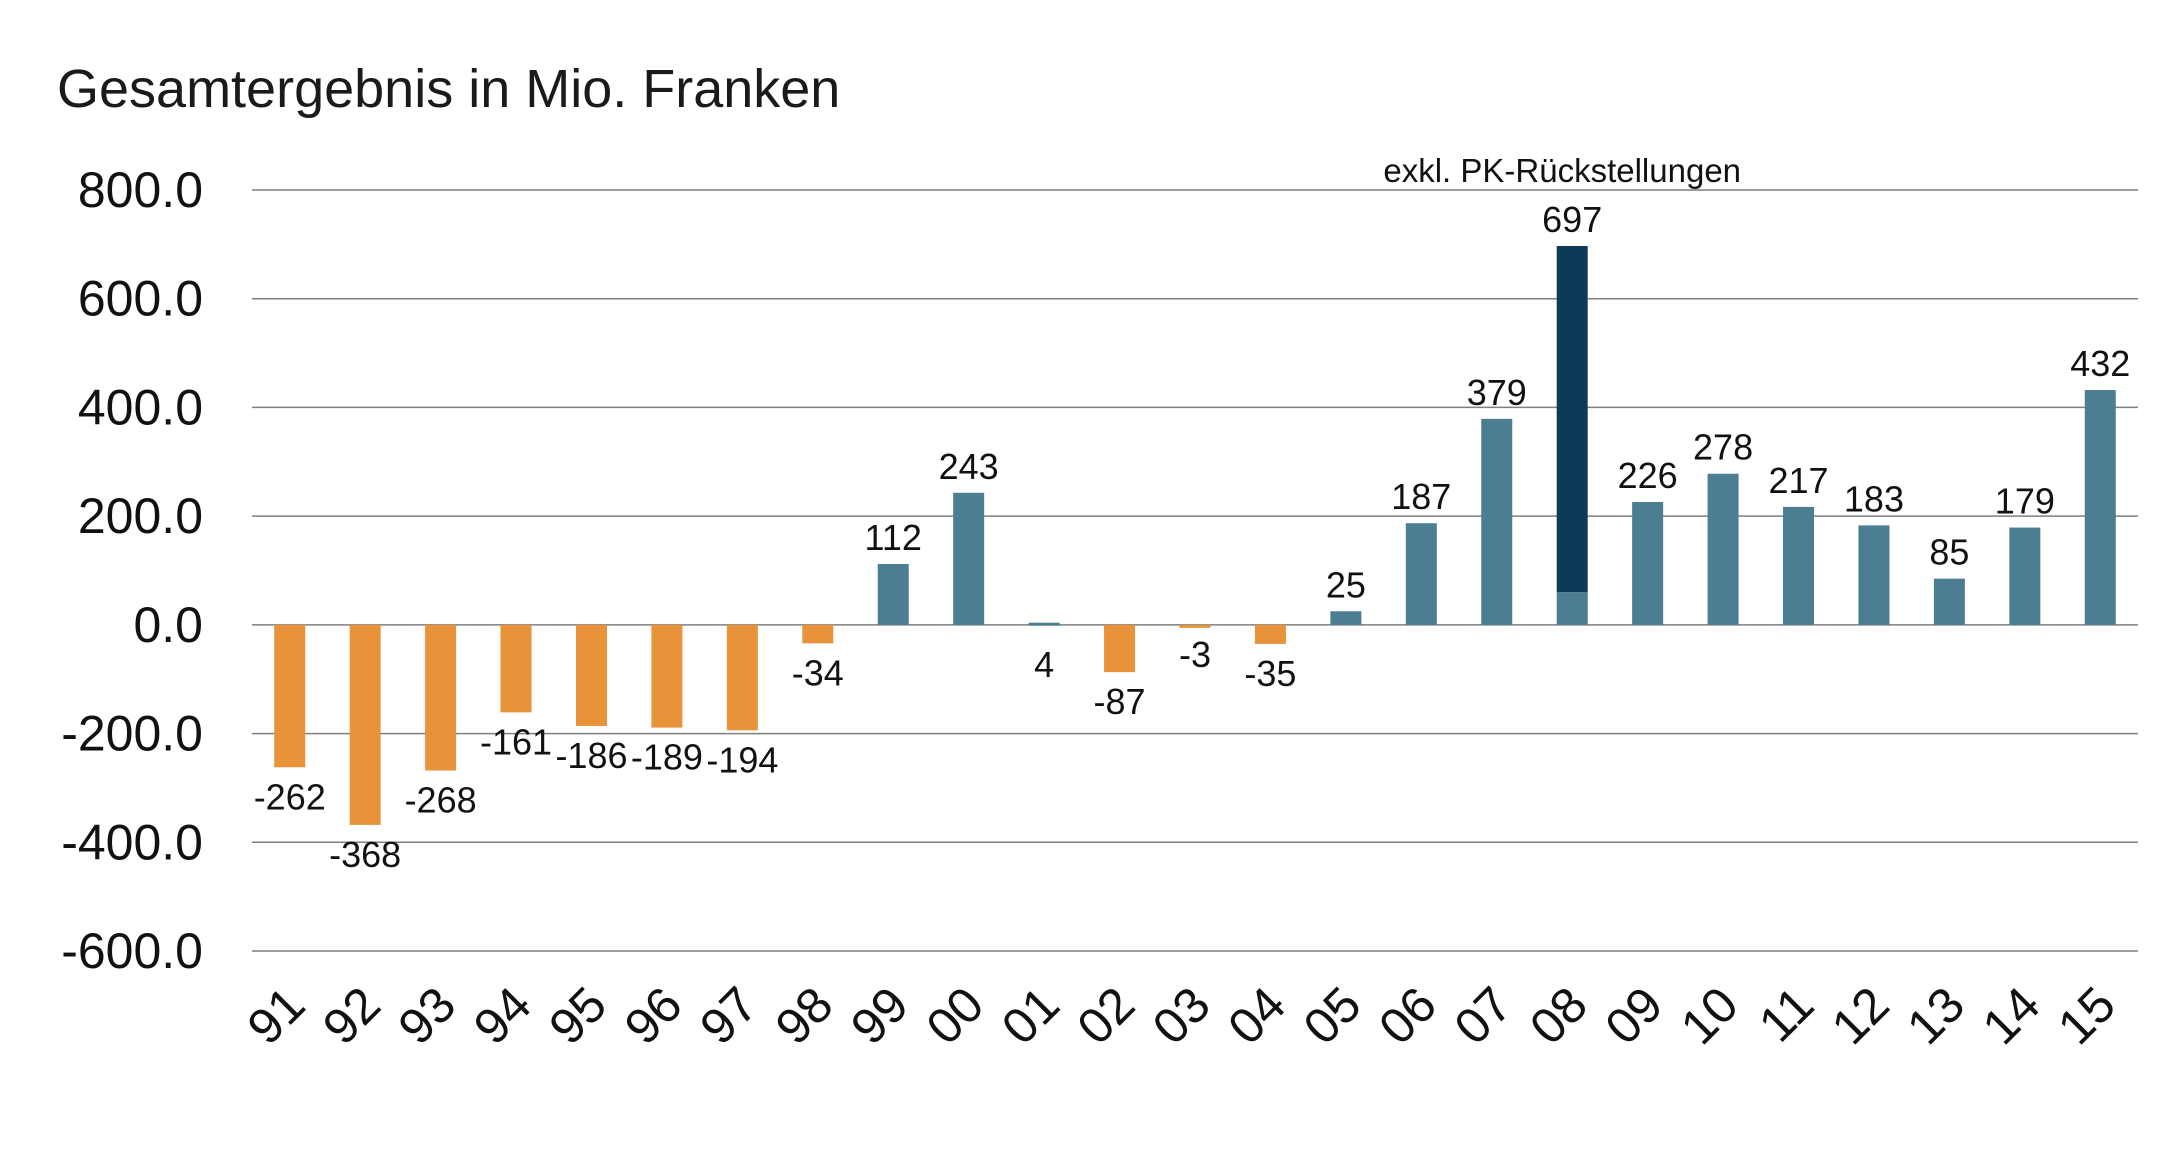  Describe the element at coordinates (1874, 498) in the screenshot. I see `data-label: 183` at that location.